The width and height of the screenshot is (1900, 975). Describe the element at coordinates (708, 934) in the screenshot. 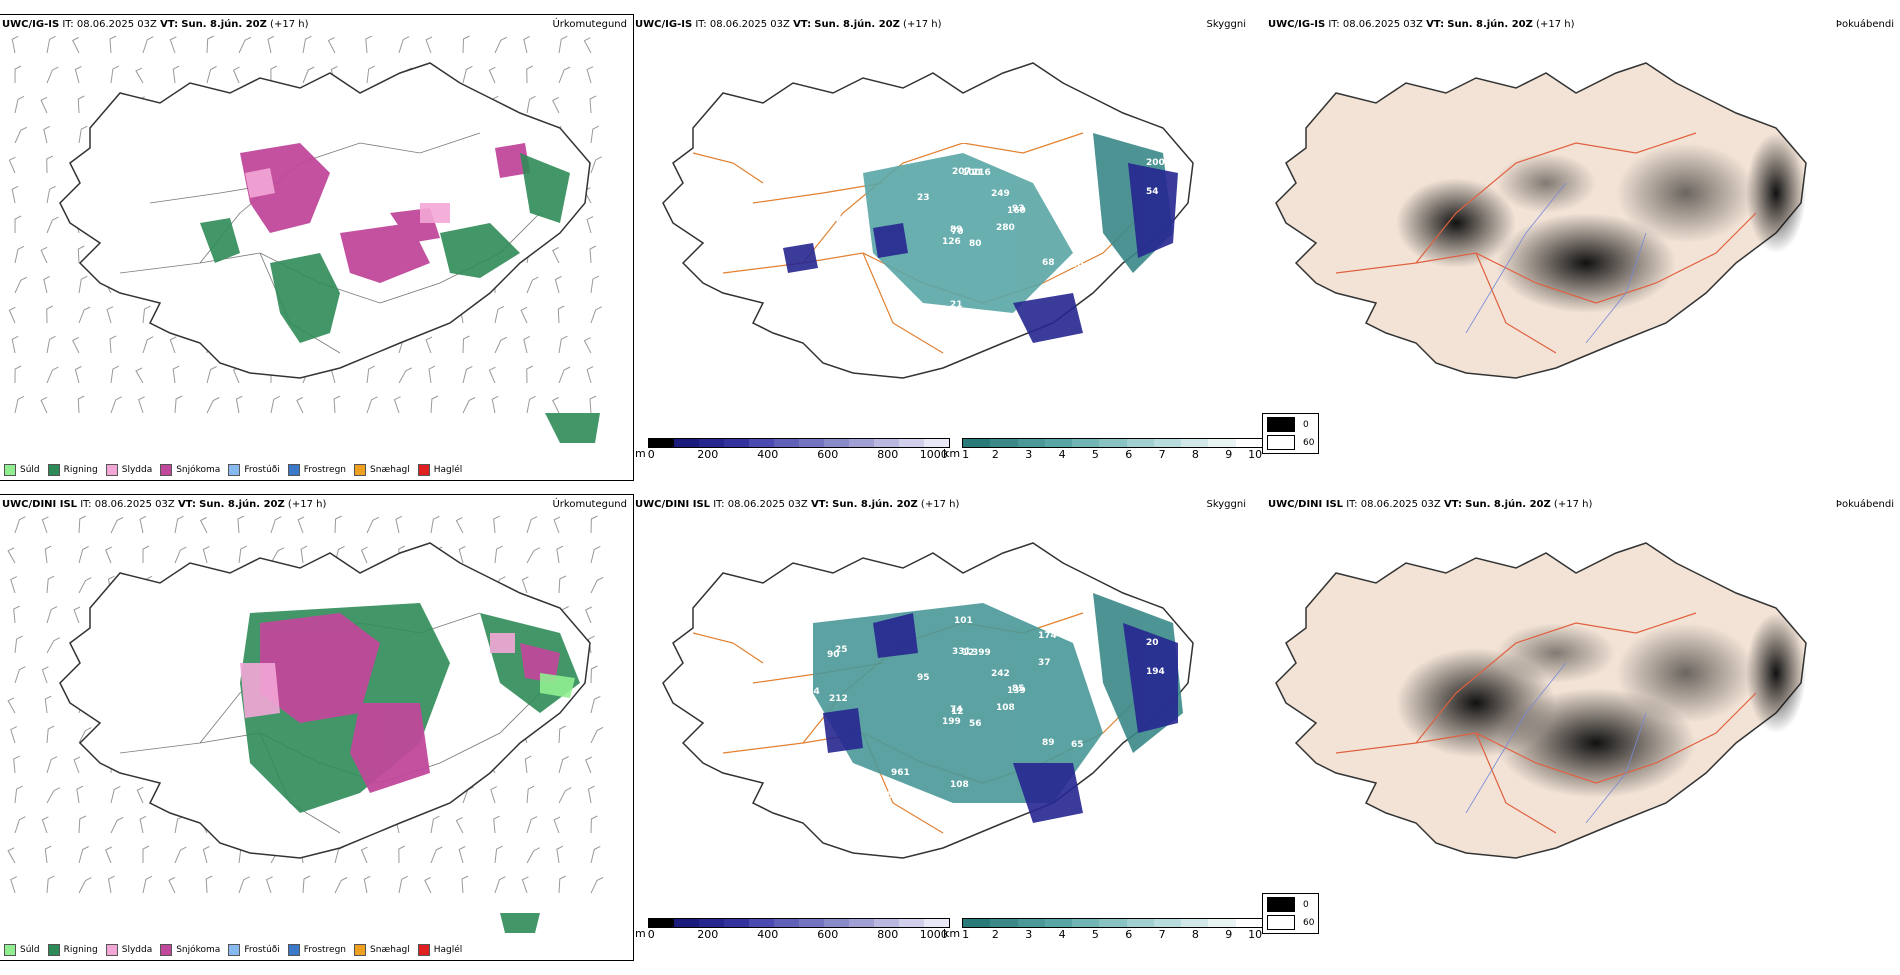

I see `colorbar-tick-label: 200` at that location.